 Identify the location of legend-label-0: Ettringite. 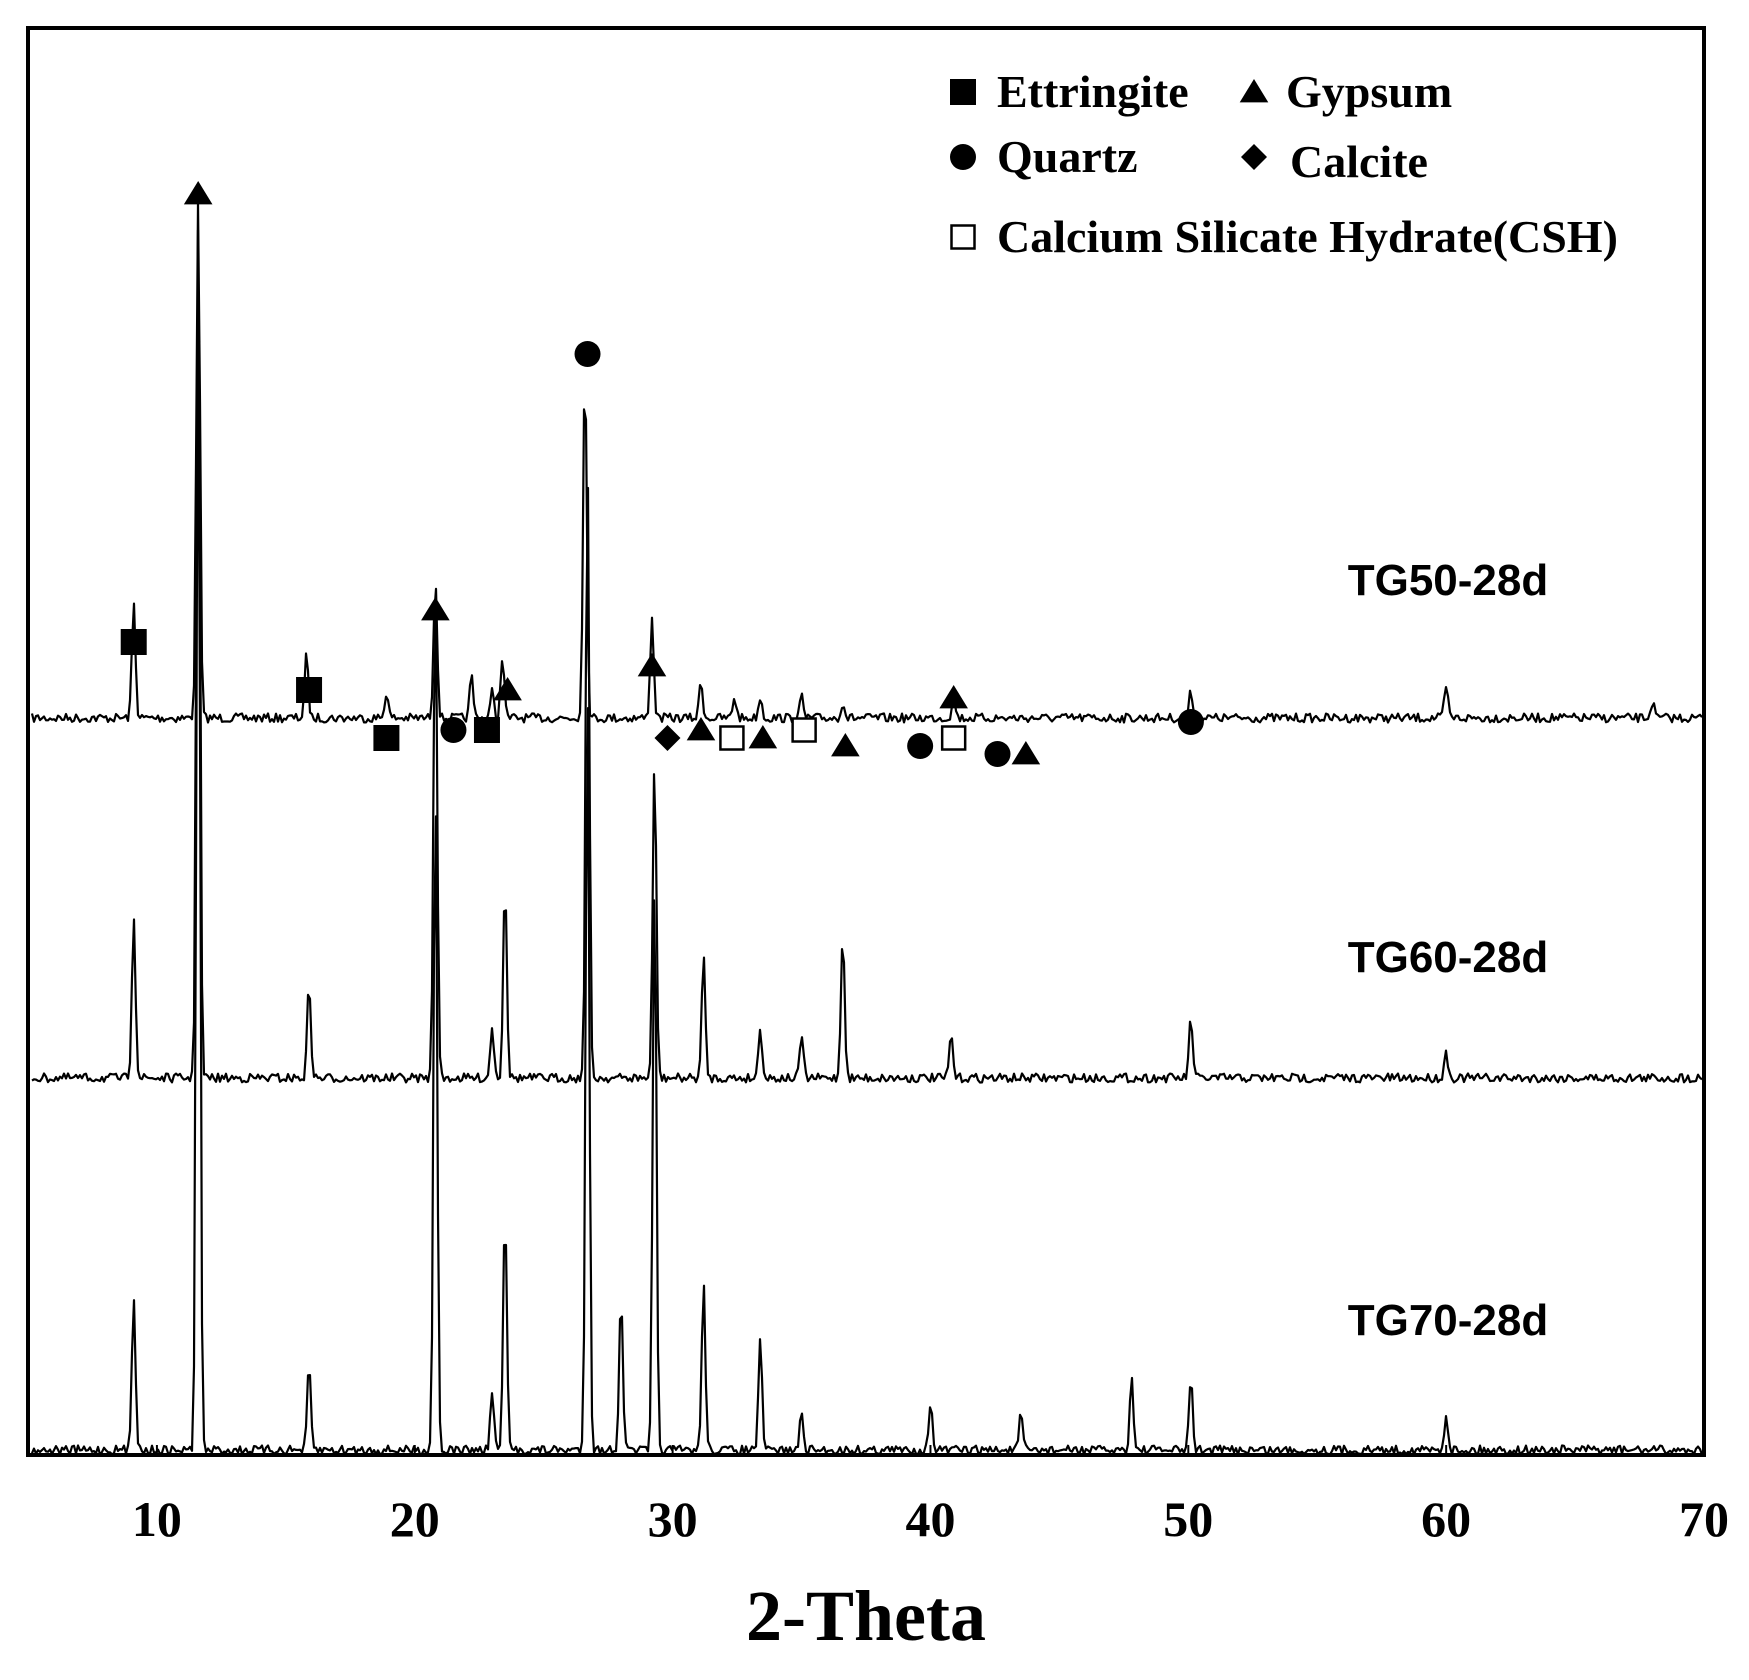
(1093, 91).